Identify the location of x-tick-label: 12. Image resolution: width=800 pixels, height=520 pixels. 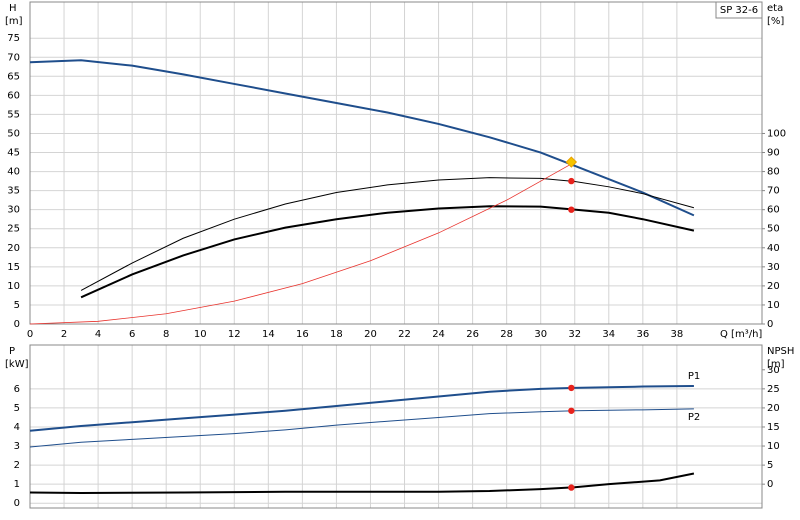
(234, 334).